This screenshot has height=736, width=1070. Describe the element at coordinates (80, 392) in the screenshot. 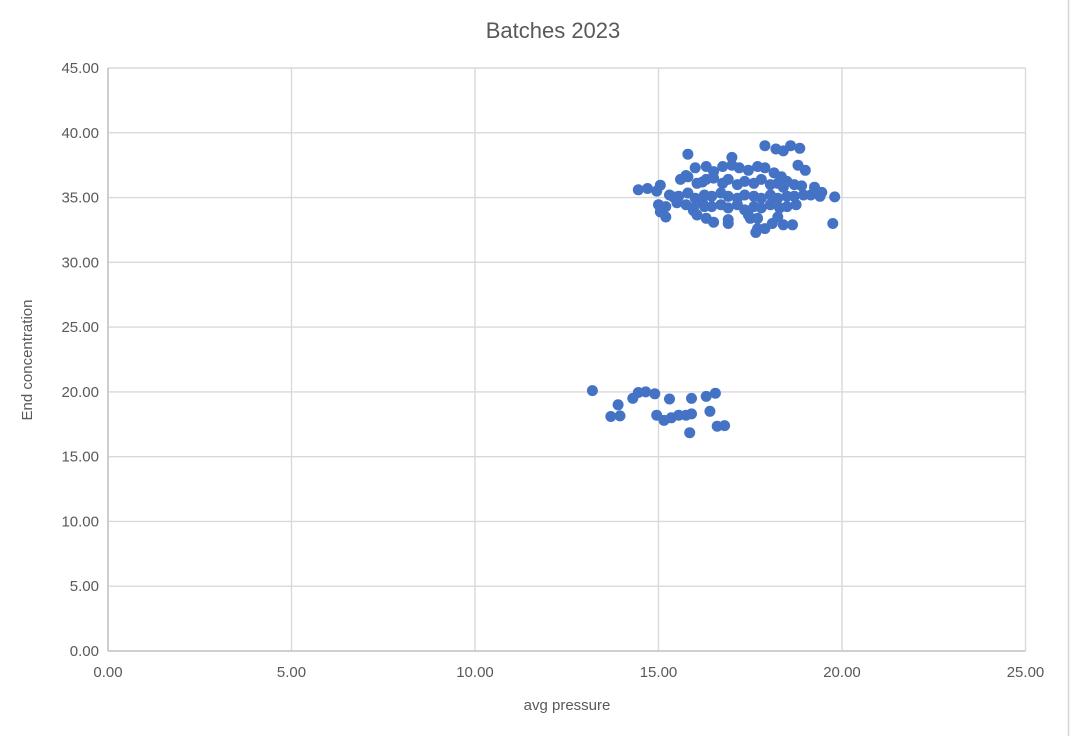

I see `y-tick-label: 20.00` at that location.